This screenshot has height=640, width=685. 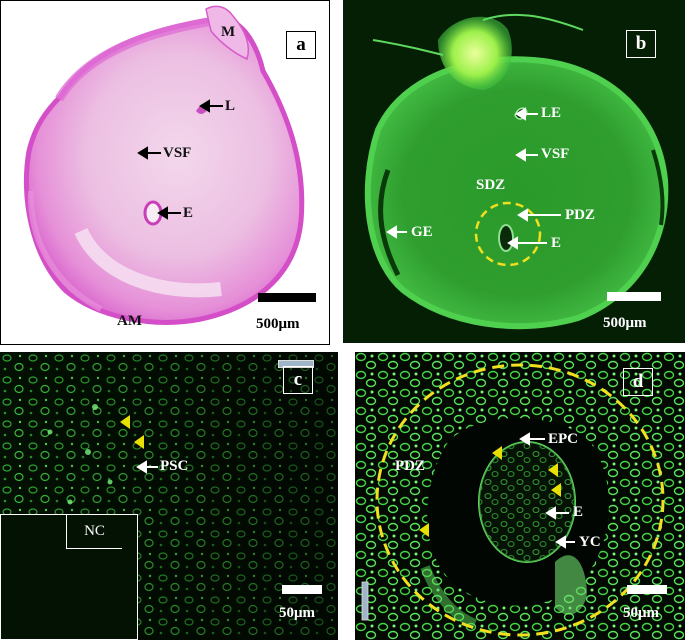 I want to click on panel-c-corner-scale, so click(x=296, y=364).